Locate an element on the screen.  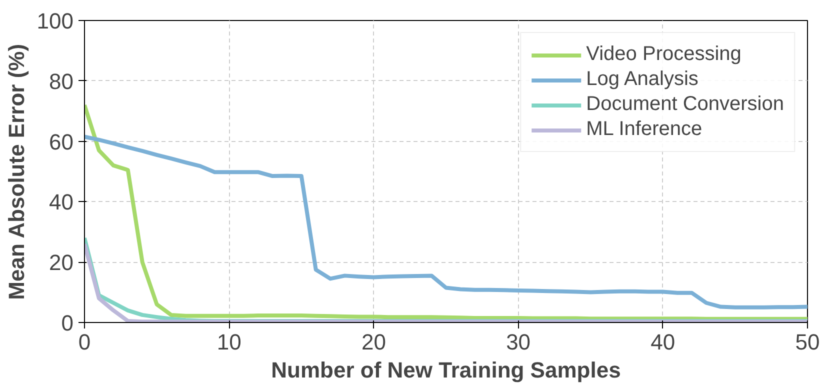
x-tick-label: 30 is located at coordinates (518, 342).